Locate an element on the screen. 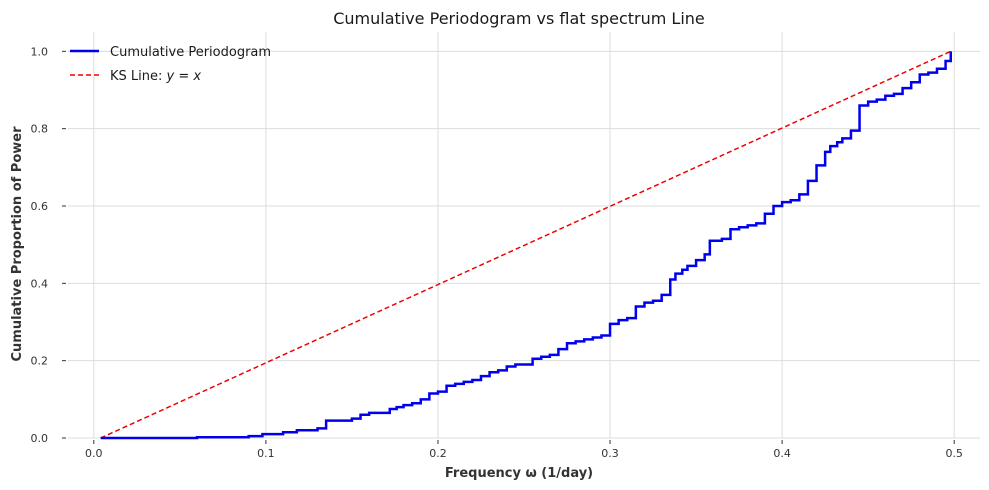 Image resolution: width=989 pixels, height=490 pixels. legend-label-ks-line: KS Line: y = x is located at coordinates (155, 76).